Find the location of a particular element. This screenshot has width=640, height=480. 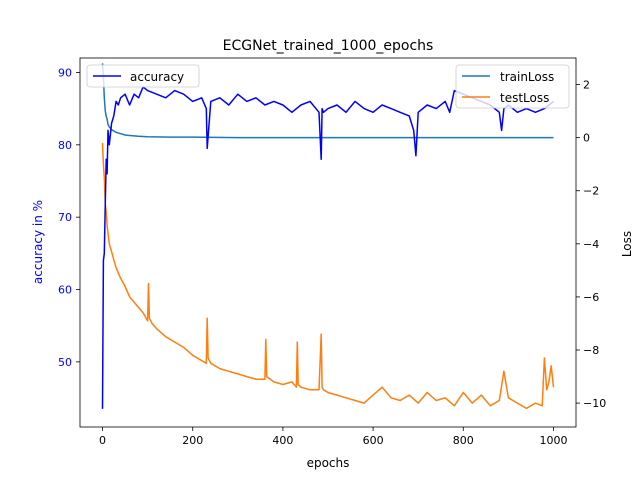

x-axis: 0 200 400 600 800 1000 is located at coordinates (333, 437).